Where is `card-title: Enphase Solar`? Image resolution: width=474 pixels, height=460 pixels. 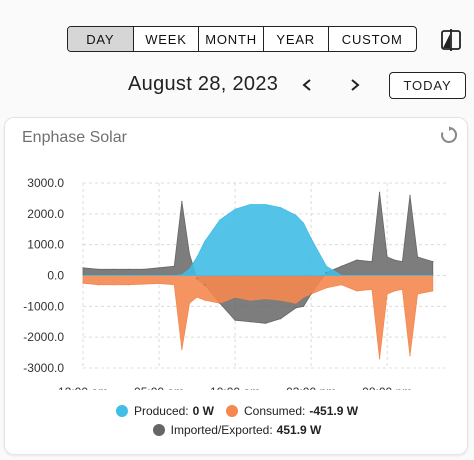 card-title: Enphase Solar is located at coordinates (74, 137).